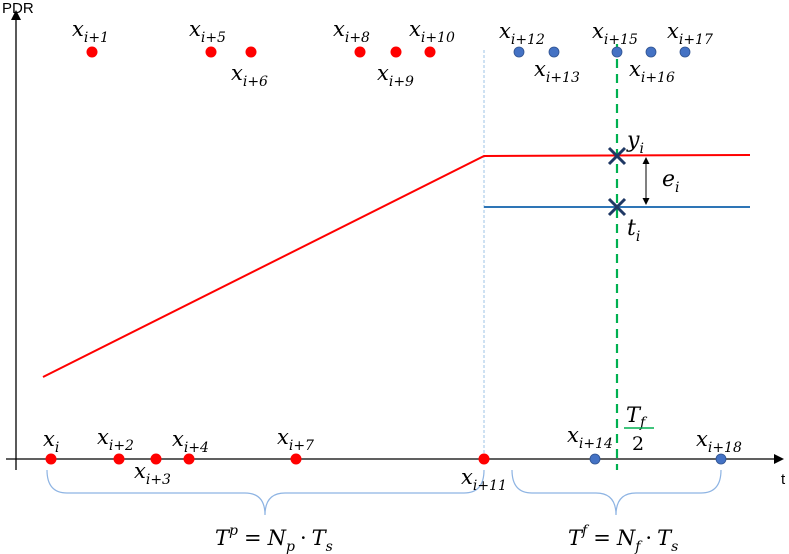 The height and width of the screenshot is (554, 789). What do you see at coordinates (783, 479) in the screenshot?
I see `x-axis-label: t` at bounding box center [783, 479].